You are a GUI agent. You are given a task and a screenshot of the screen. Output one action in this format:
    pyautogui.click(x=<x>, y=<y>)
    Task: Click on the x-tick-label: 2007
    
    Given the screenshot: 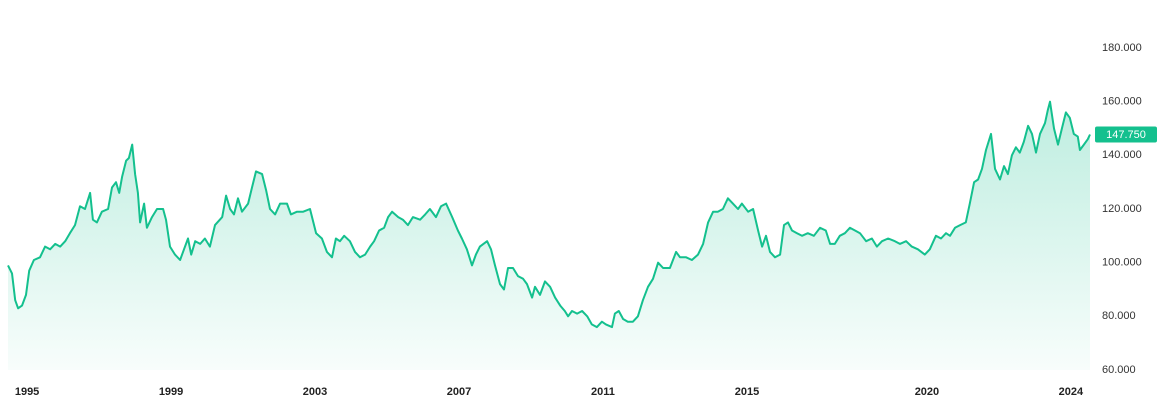 What is the action you would take?
    pyautogui.click(x=459, y=392)
    